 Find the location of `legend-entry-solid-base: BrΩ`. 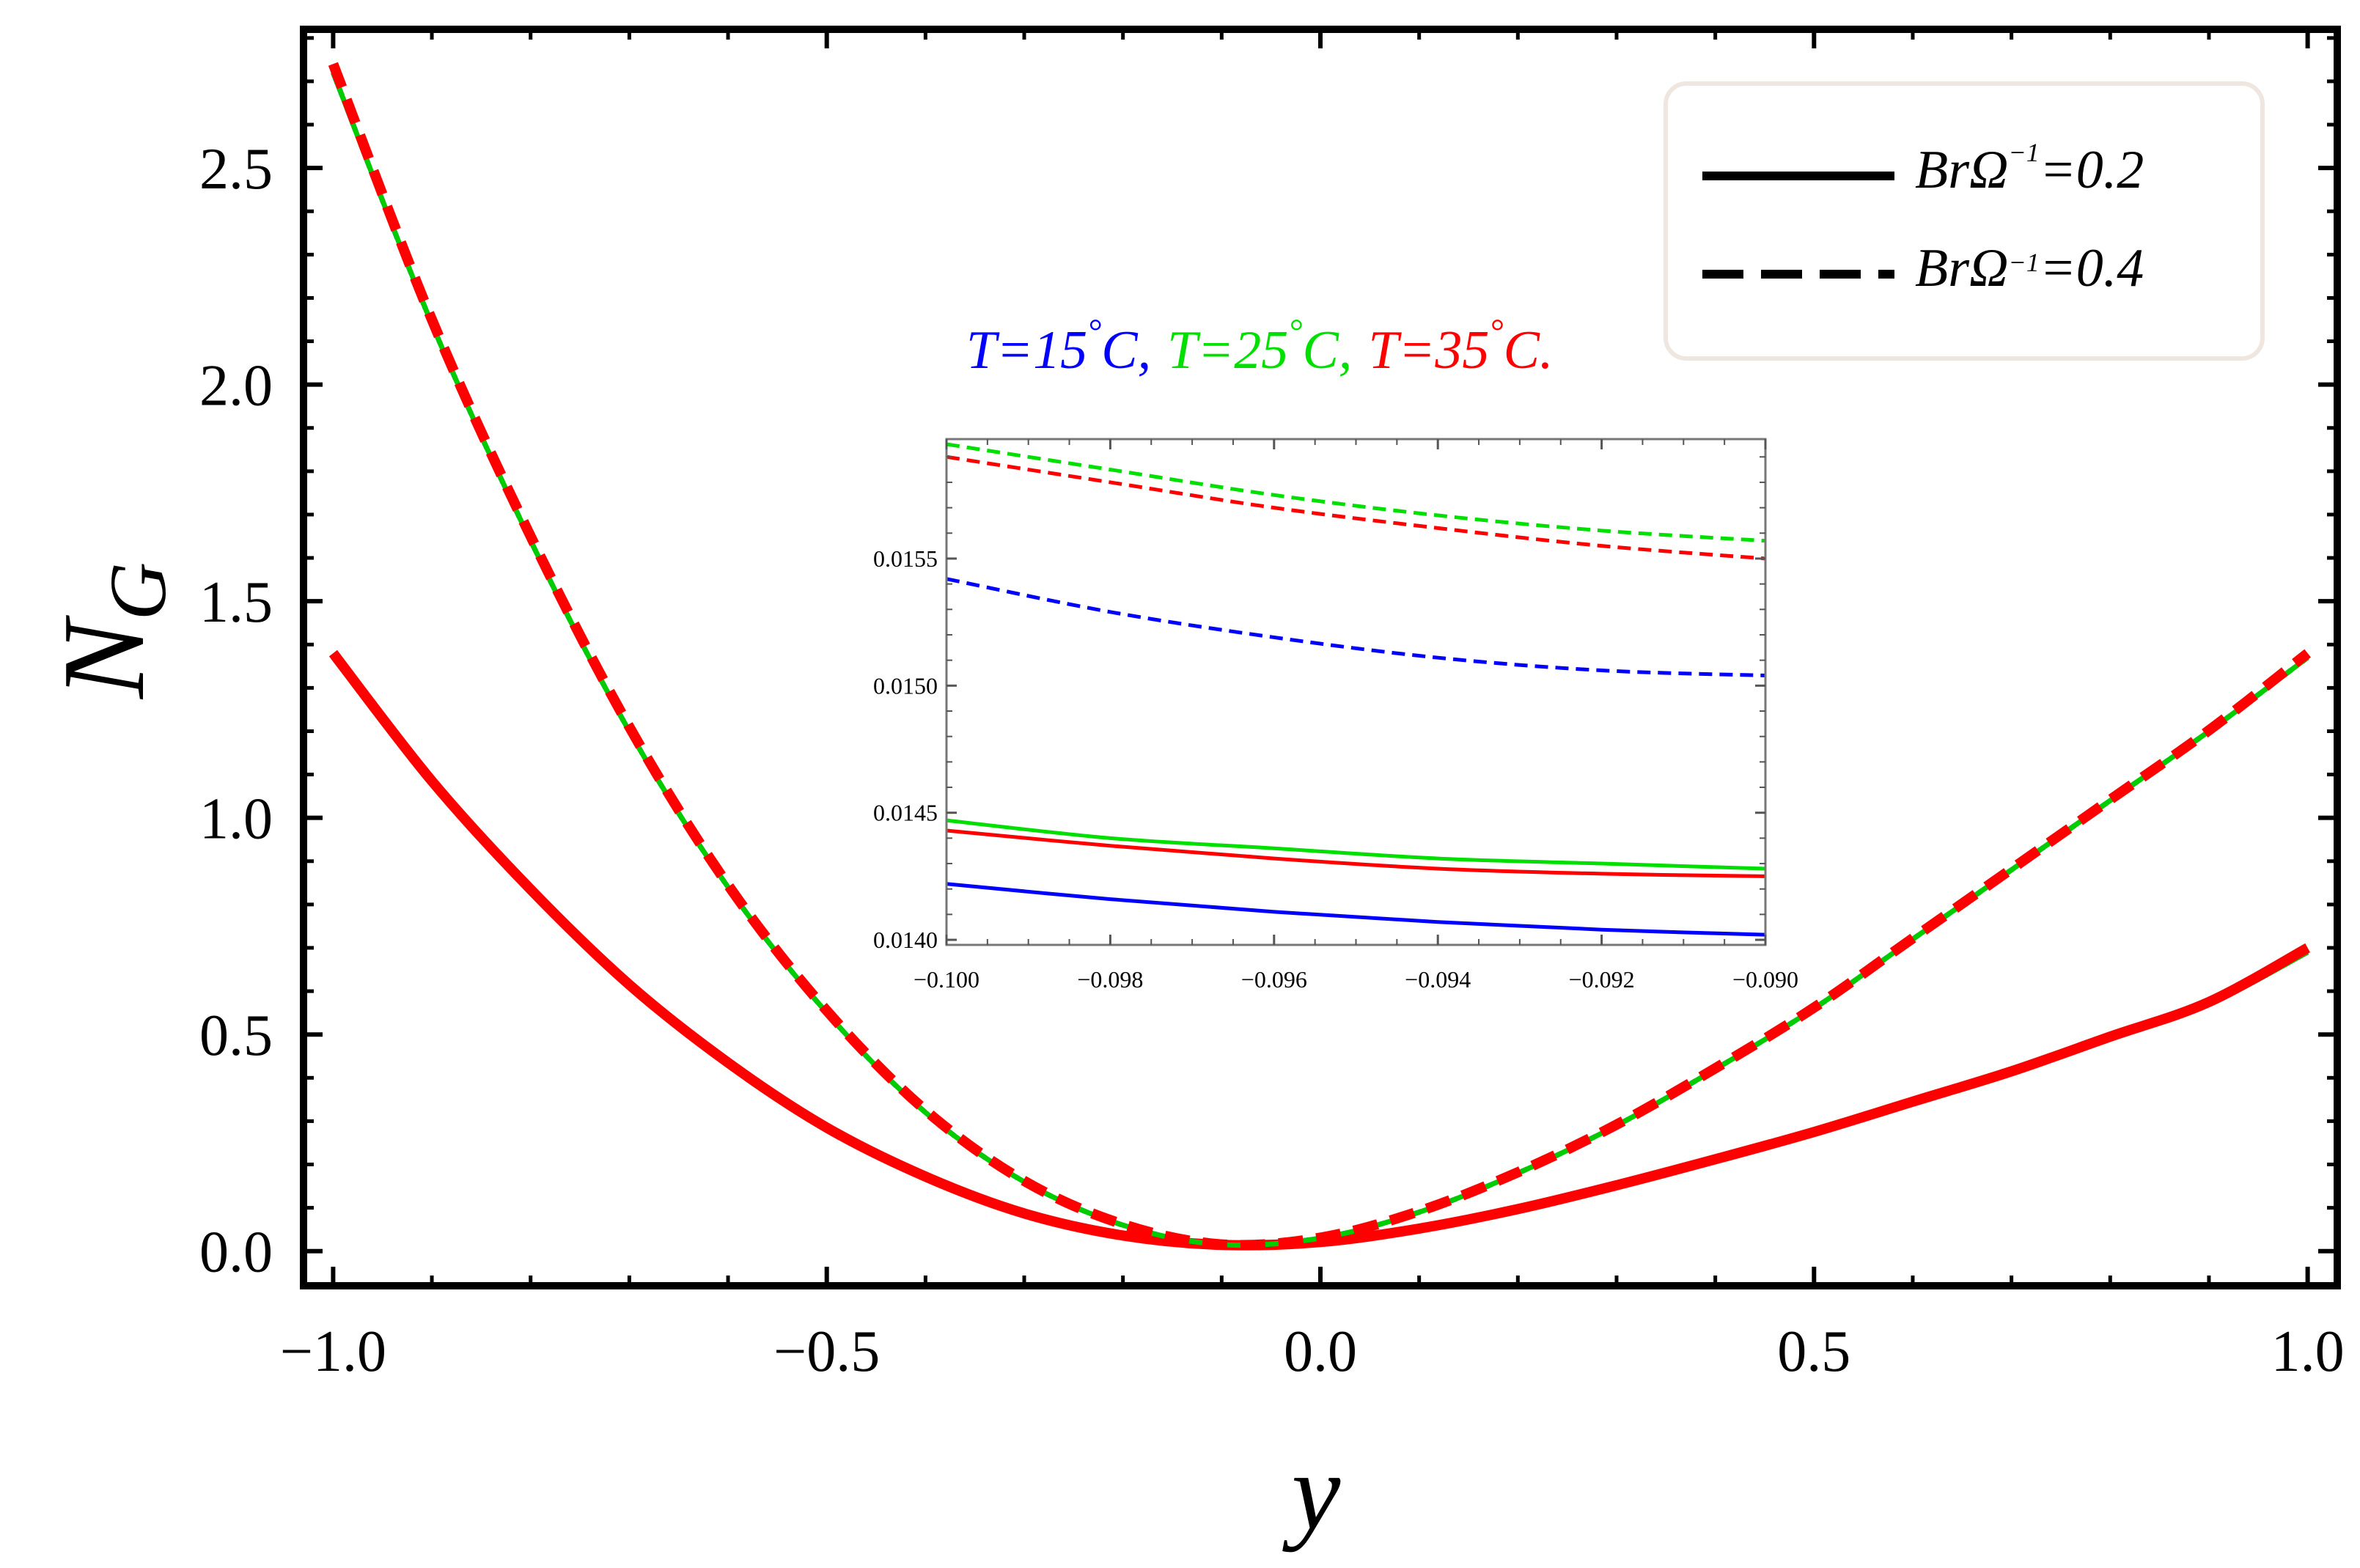

legend-entry-solid-base: BrΩ is located at coordinates (1962, 170).